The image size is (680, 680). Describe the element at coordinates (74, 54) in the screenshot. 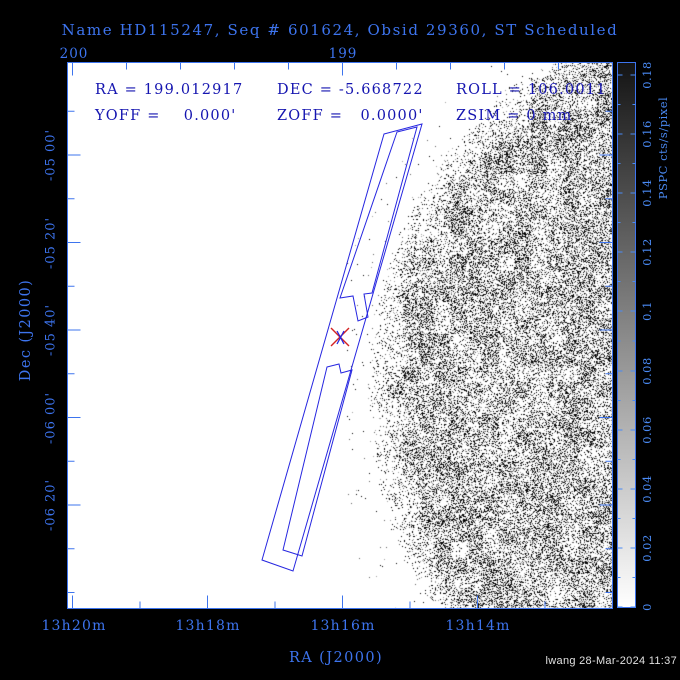

I see `top-axis-label-200: 200` at that location.